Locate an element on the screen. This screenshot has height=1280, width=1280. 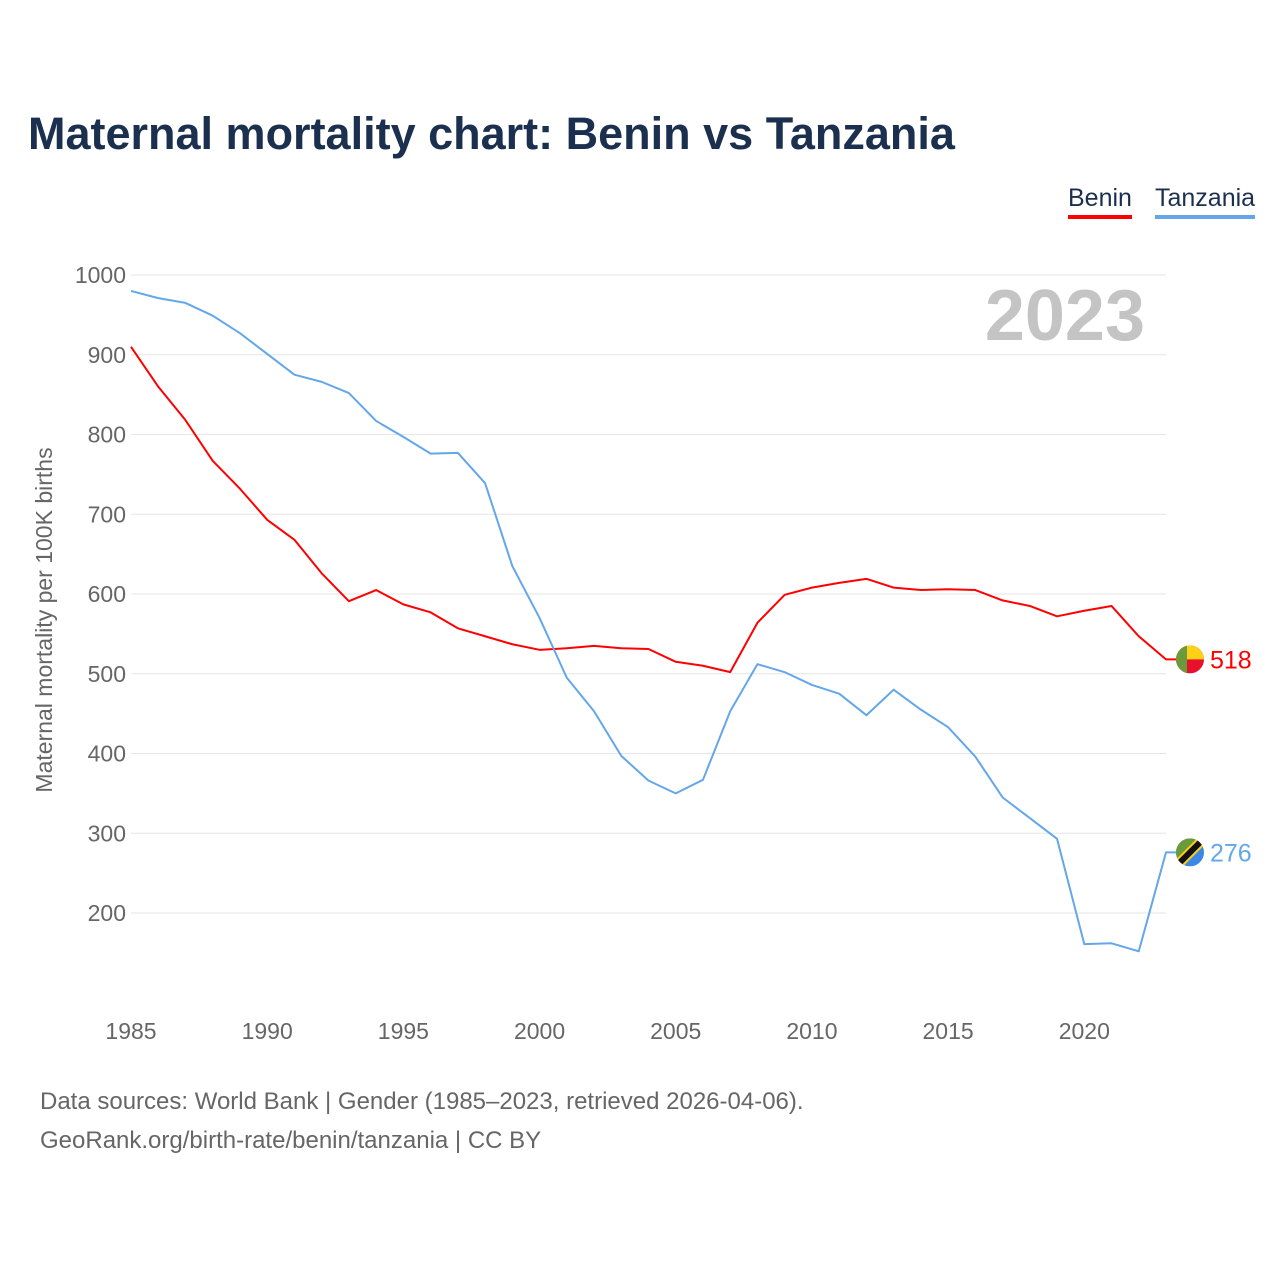
x-tick-label: 2015 is located at coordinates (948, 1031).